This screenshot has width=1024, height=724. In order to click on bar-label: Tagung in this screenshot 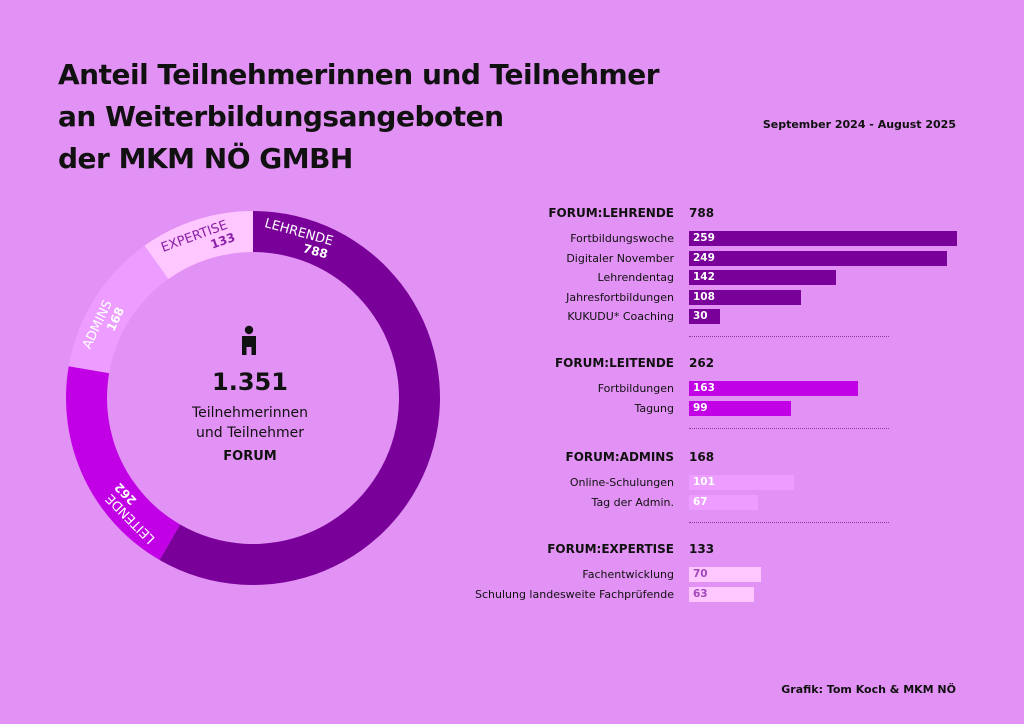, I will do `click(654, 408)`.